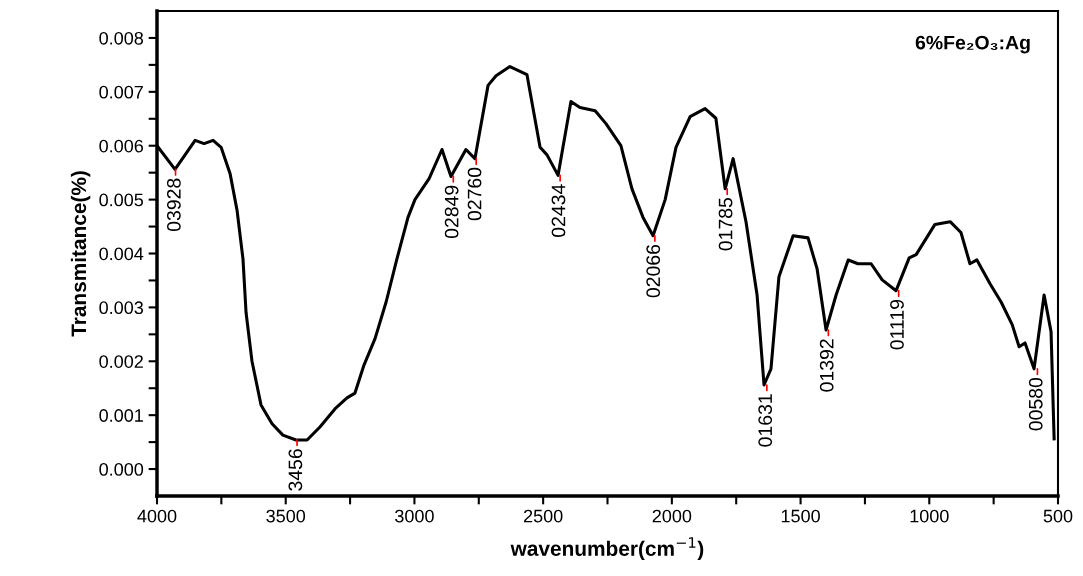 The width and height of the screenshot is (1083, 576). I want to click on y-tick-label: 0.008, so click(121, 38).